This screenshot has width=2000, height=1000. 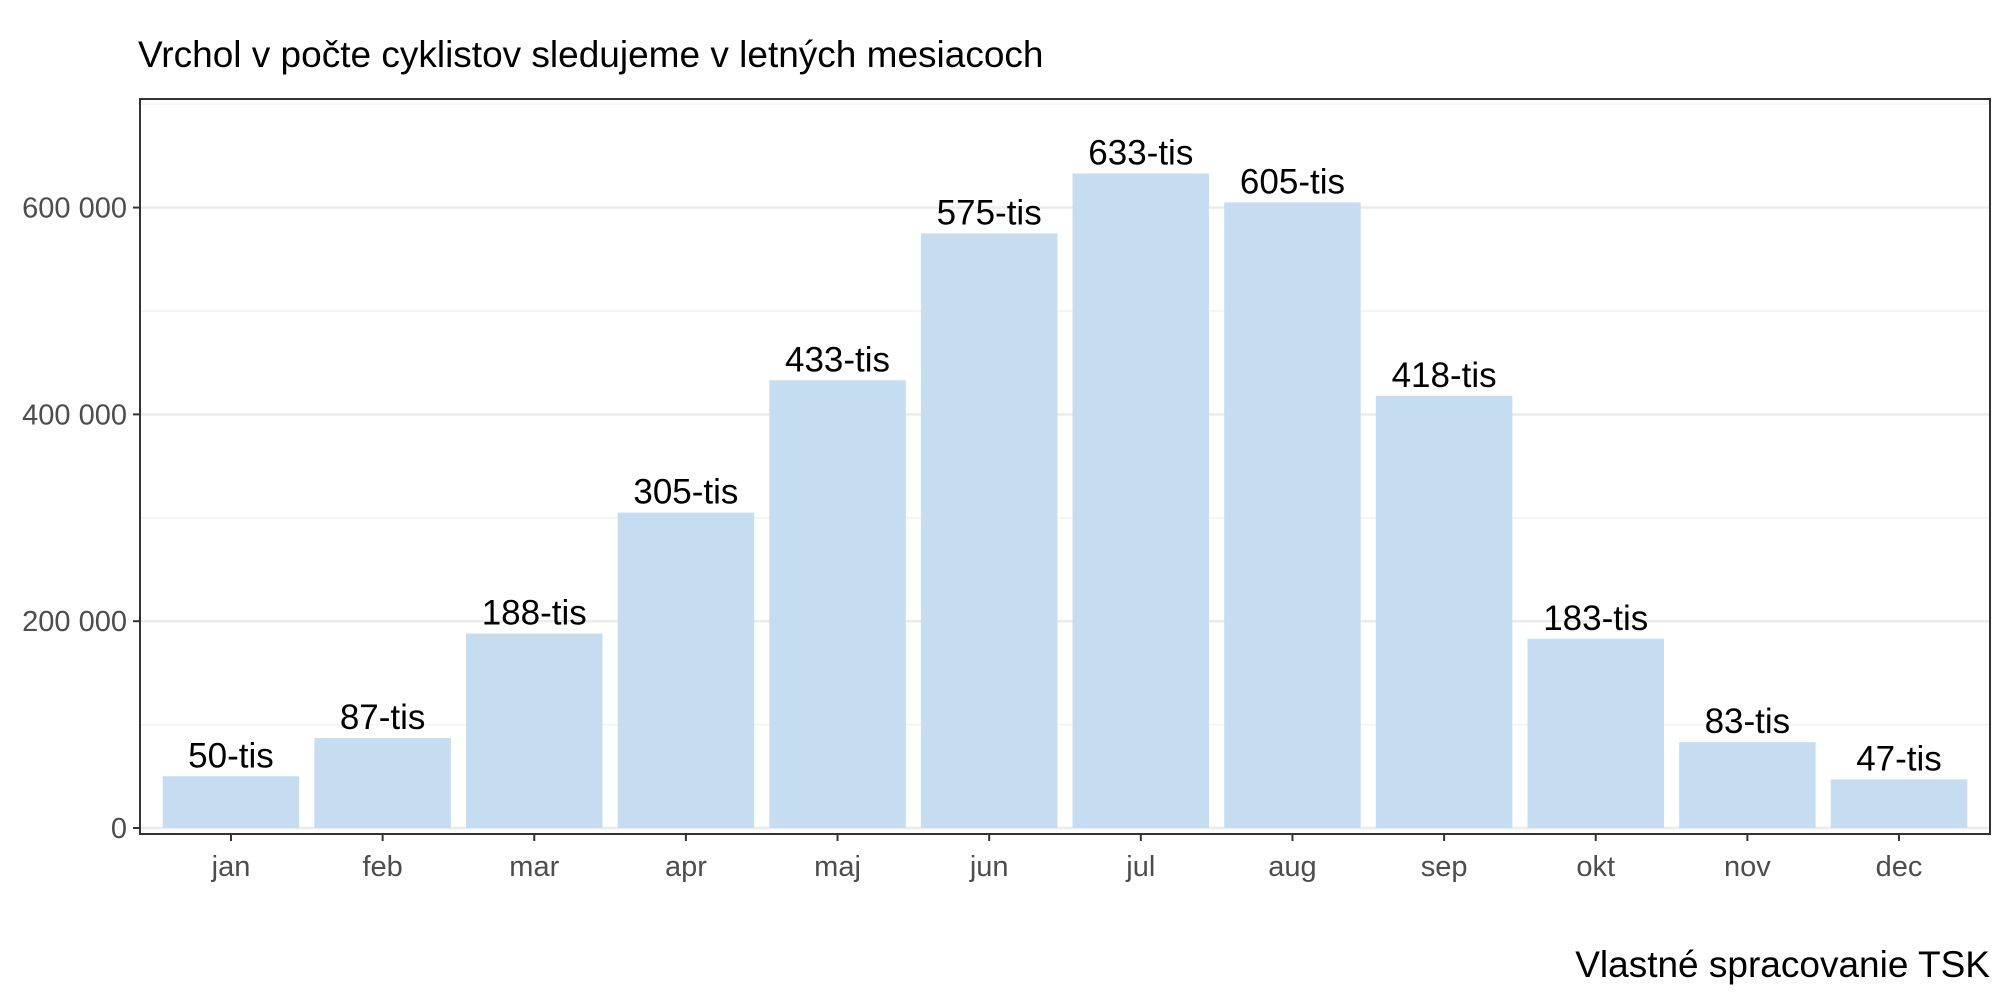 What do you see at coordinates (1444, 375) in the screenshot?
I see `data-label-sep: 418-tis` at bounding box center [1444, 375].